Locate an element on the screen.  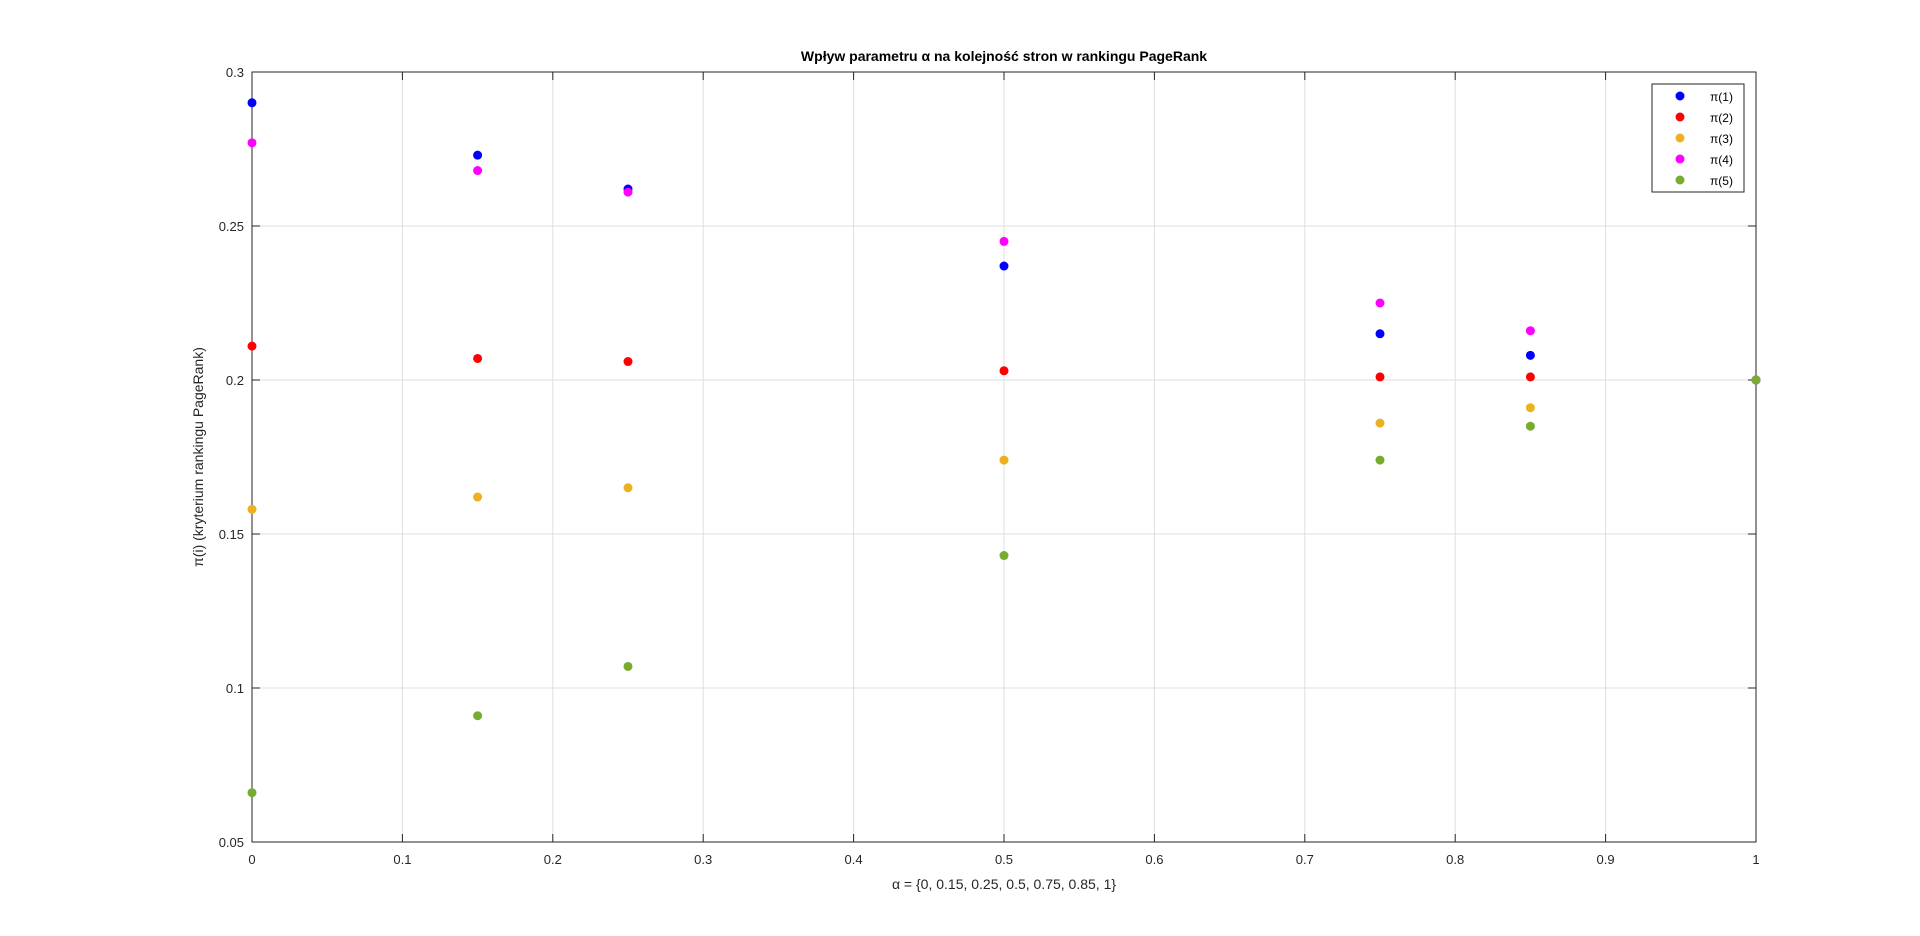
legend: π(1) π(2) π(3) π(4) π(5) is located at coordinates (1698, 138).